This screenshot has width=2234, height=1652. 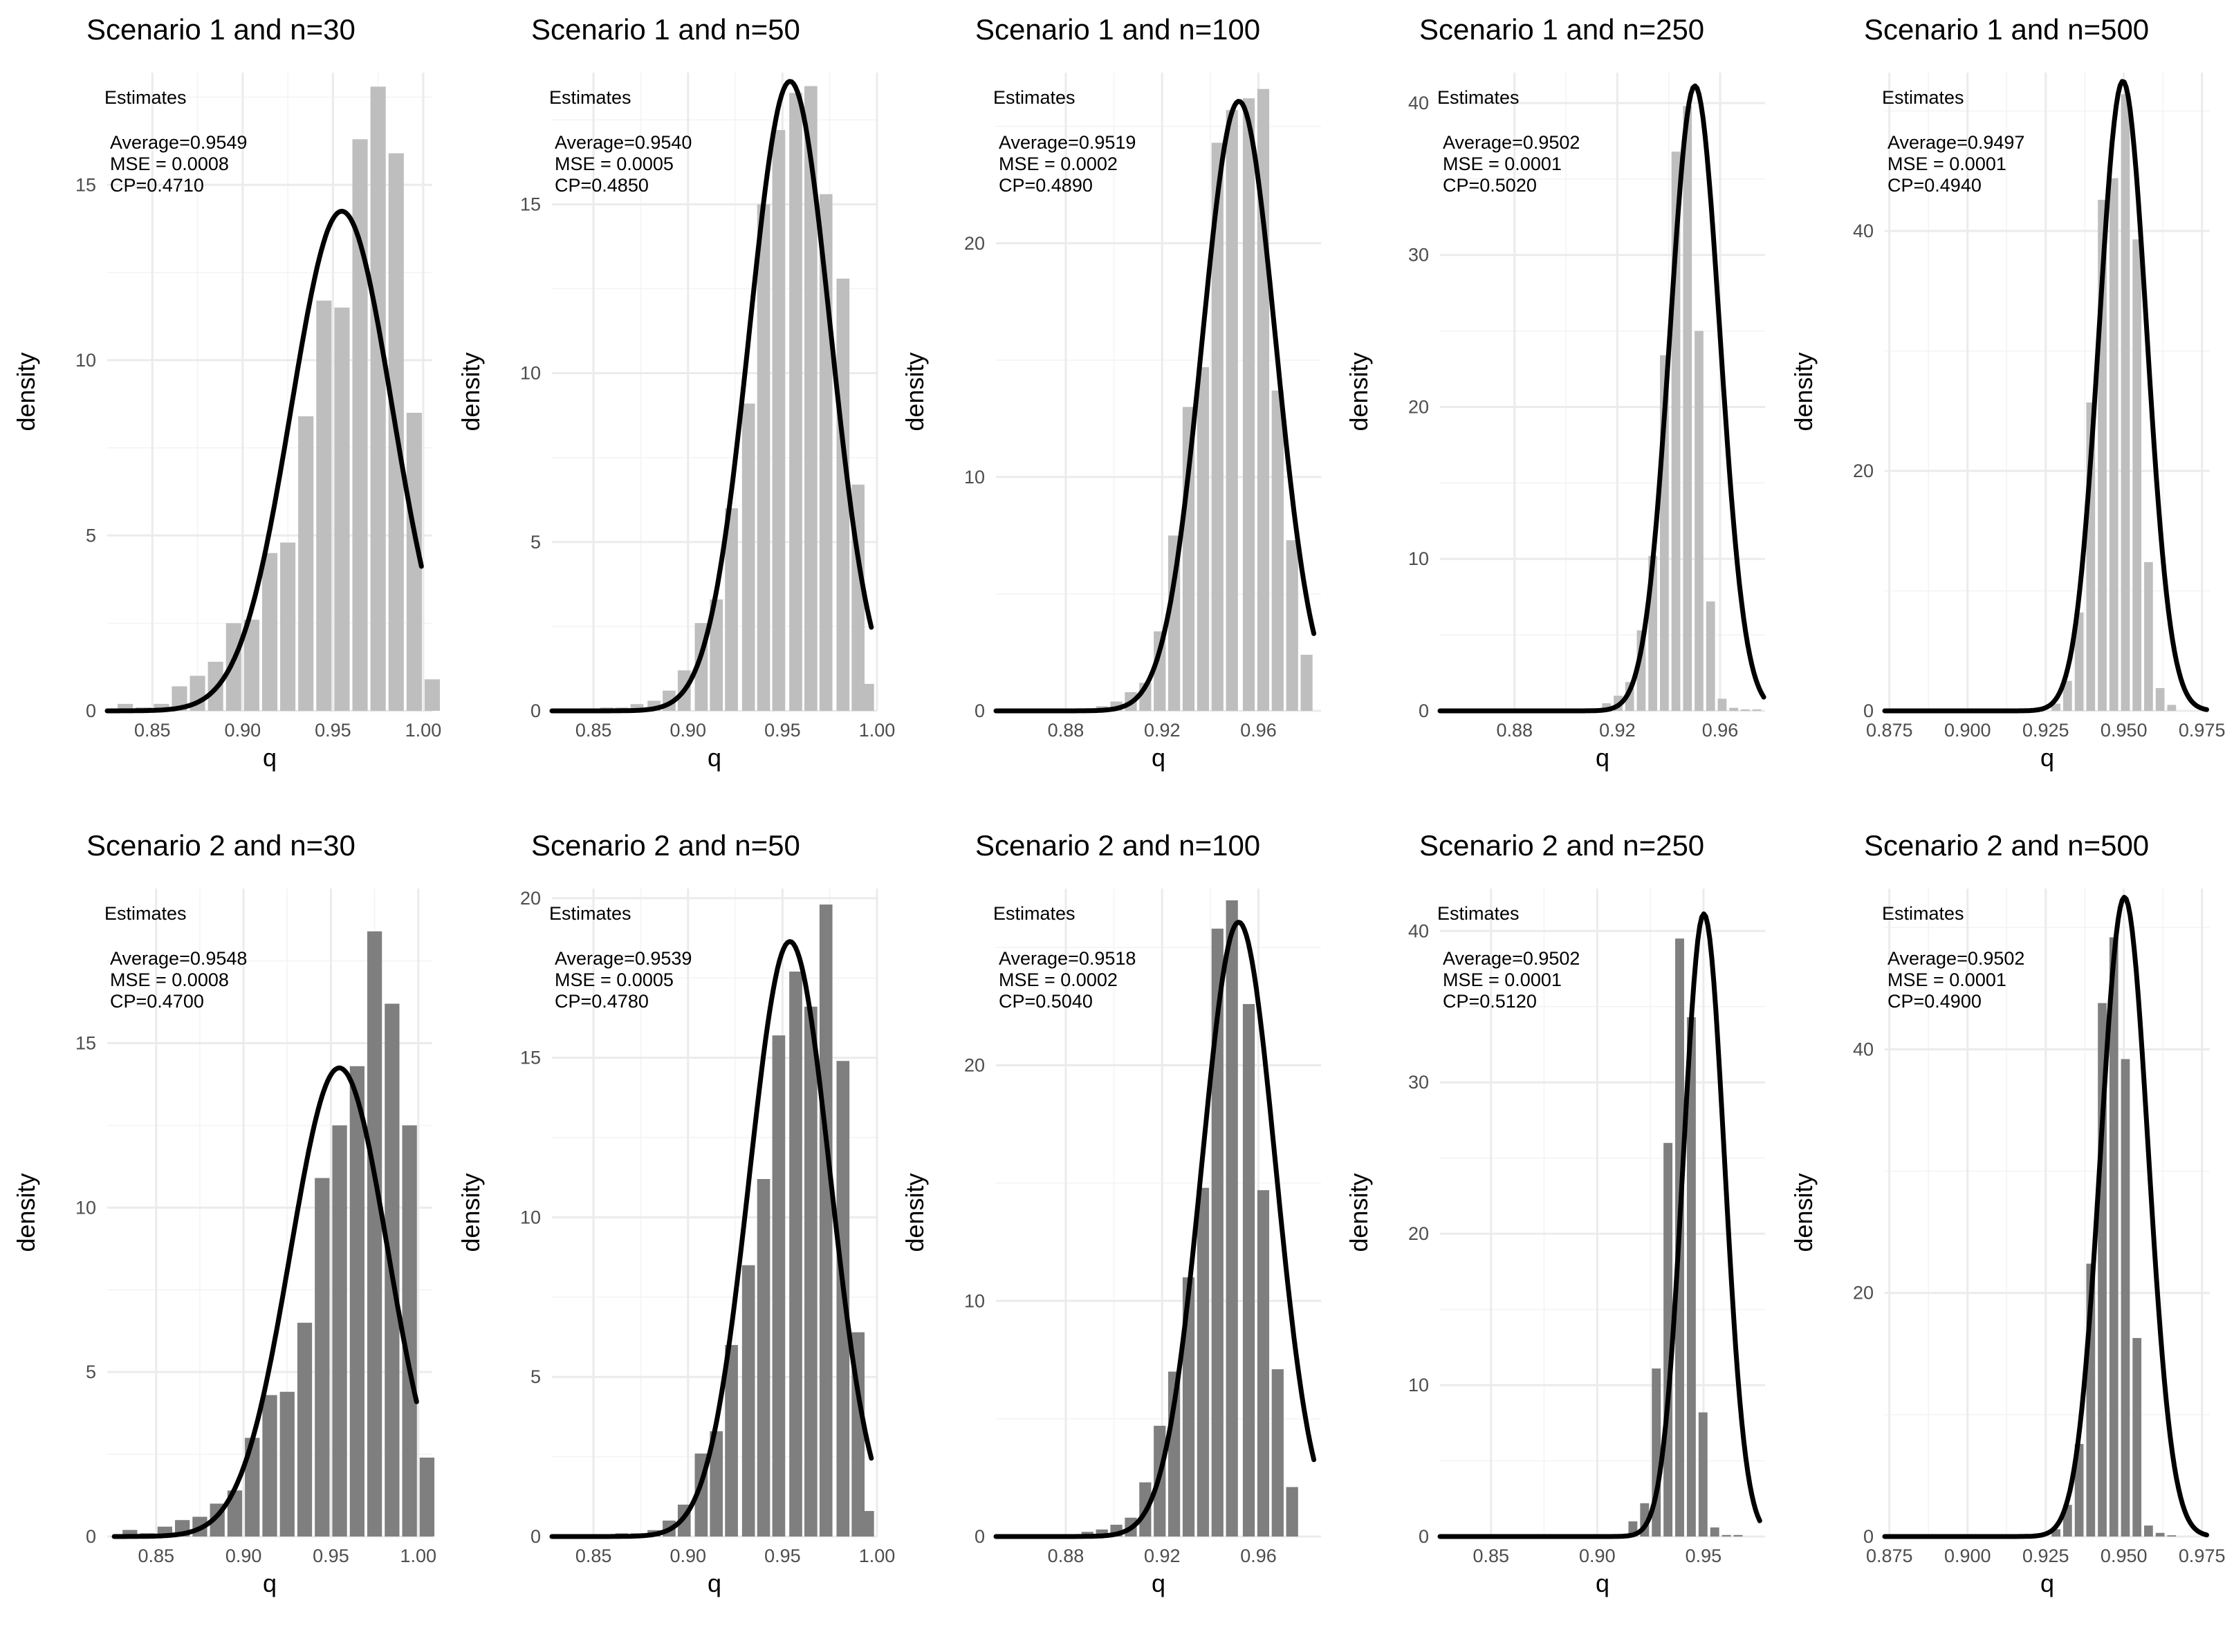 What do you see at coordinates (1511, 142) in the screenshot?
I see `annotation-line: Average=0.9502` at bounding box center [1511, 142].